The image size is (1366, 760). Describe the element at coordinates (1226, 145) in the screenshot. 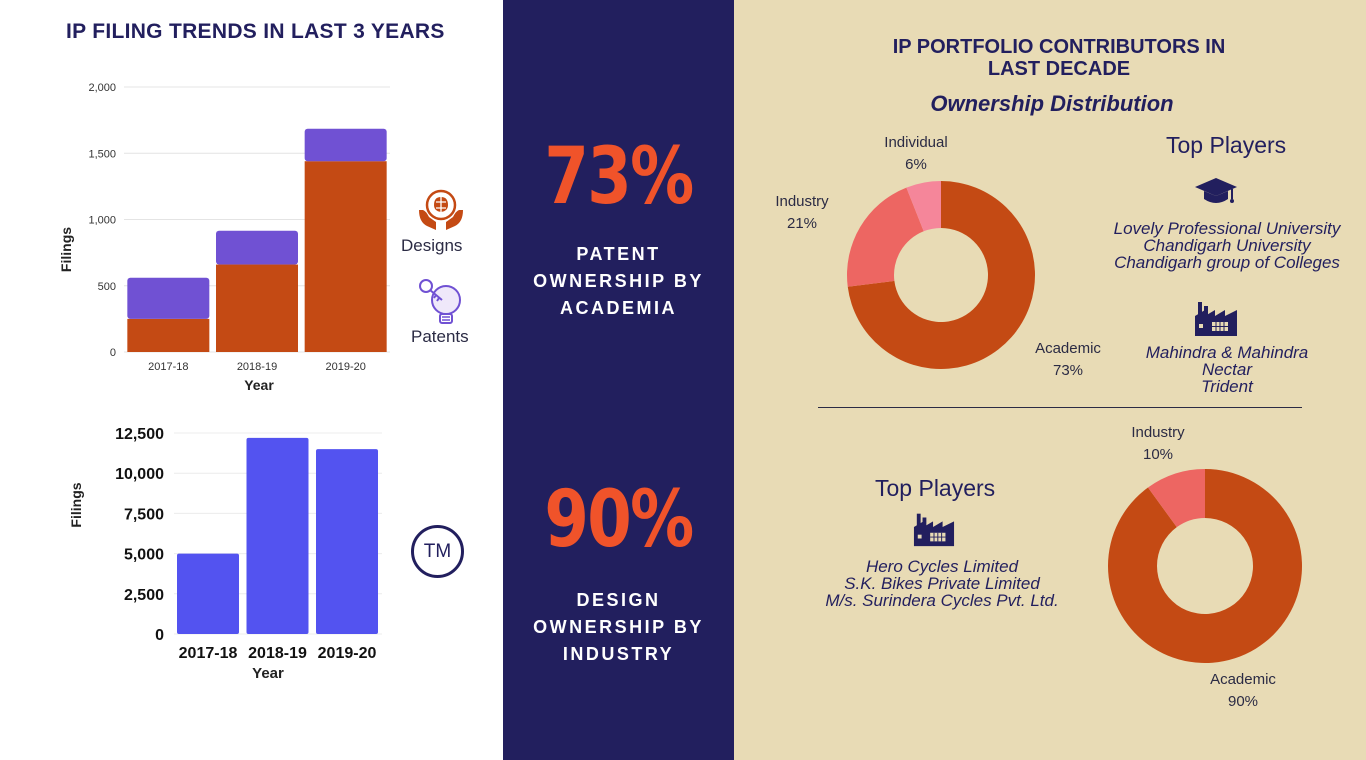

I see `top-players-title-1: Top Players` at that location.